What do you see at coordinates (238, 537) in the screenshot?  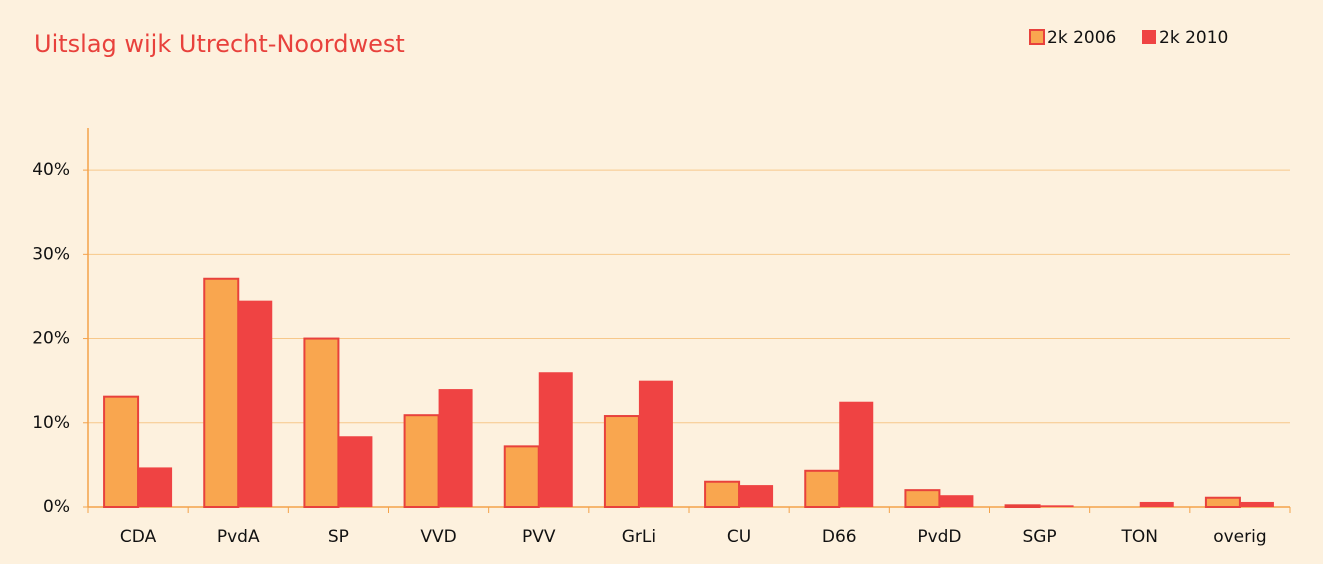 I see `x-tick-label: PvdA` at bounding box center [238, 537].